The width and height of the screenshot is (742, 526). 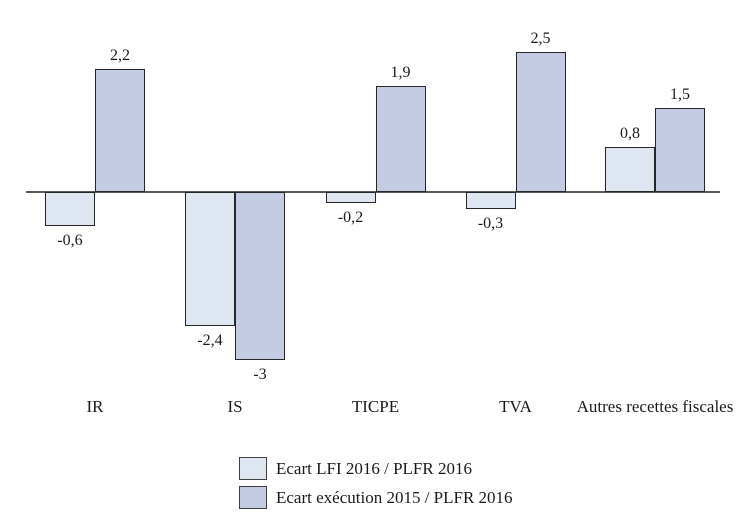 I want to click on bar-value-label: -0,6, so click(x=70, y=240).